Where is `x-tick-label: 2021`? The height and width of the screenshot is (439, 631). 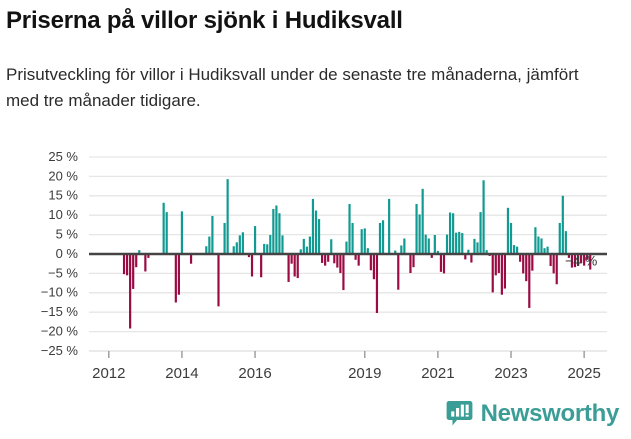 x-tick-label: 2021 is located at coordinates (437, 373).